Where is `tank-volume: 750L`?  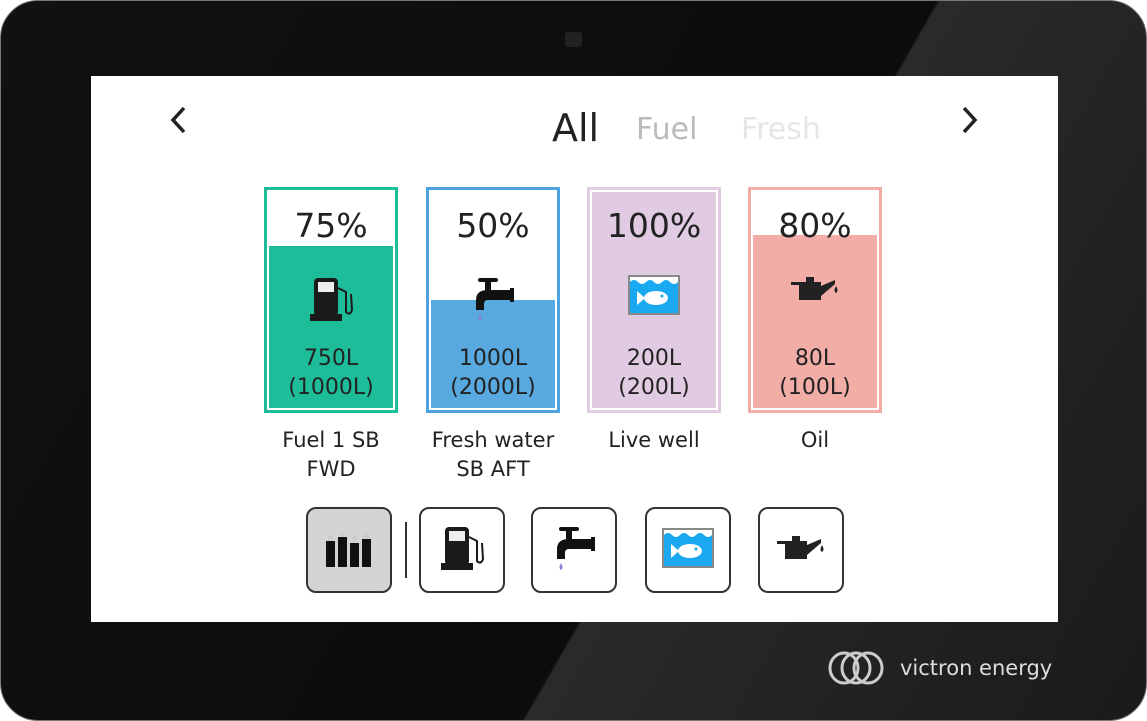 tank-volume: 750L is located at coordinates (331, 358).